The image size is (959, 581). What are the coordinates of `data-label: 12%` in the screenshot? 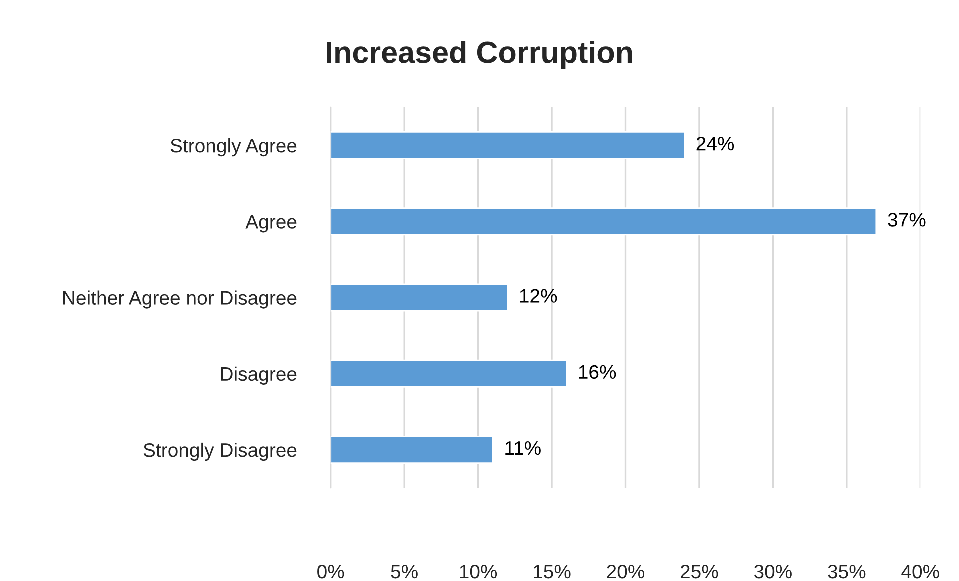 It's located at (539, 296).